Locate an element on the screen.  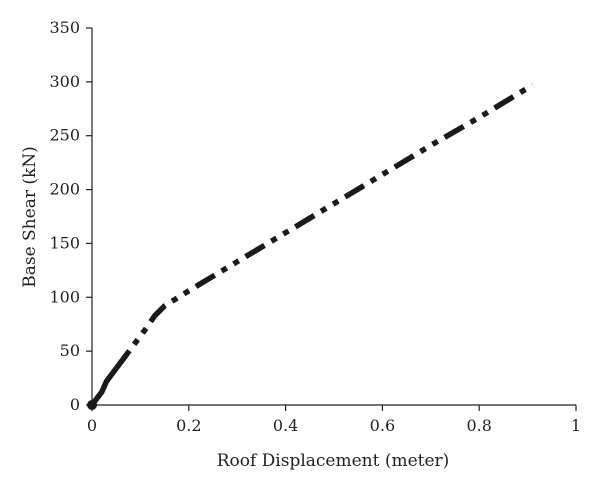
x-axis-title: Roof Displacement (meter) is located at coordinates (333, 461).